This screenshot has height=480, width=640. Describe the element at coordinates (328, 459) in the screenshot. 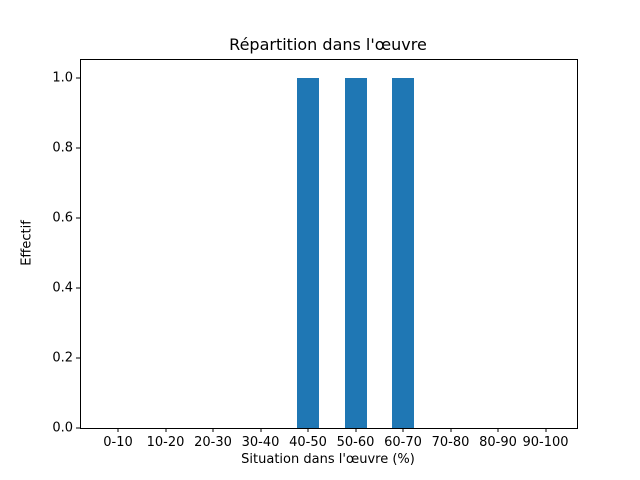

I see `x-axis-label: Situation dans l'œuvre (%)` at that location.